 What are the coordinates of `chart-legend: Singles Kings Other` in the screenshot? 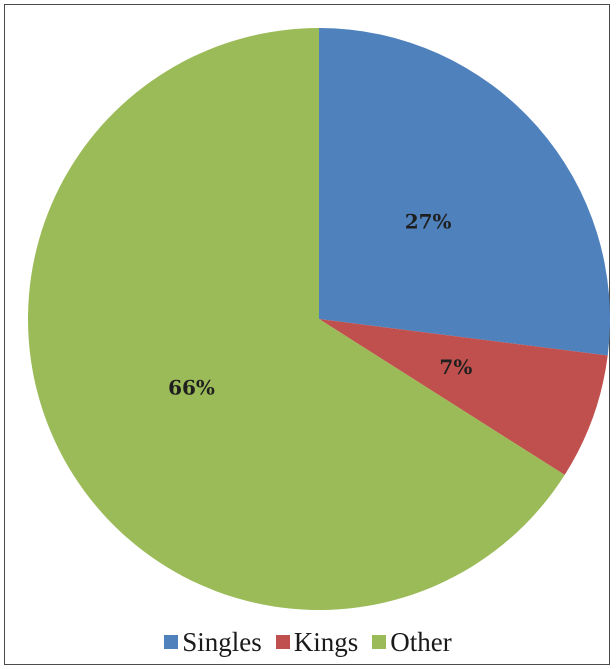 It's located at (308, 642).